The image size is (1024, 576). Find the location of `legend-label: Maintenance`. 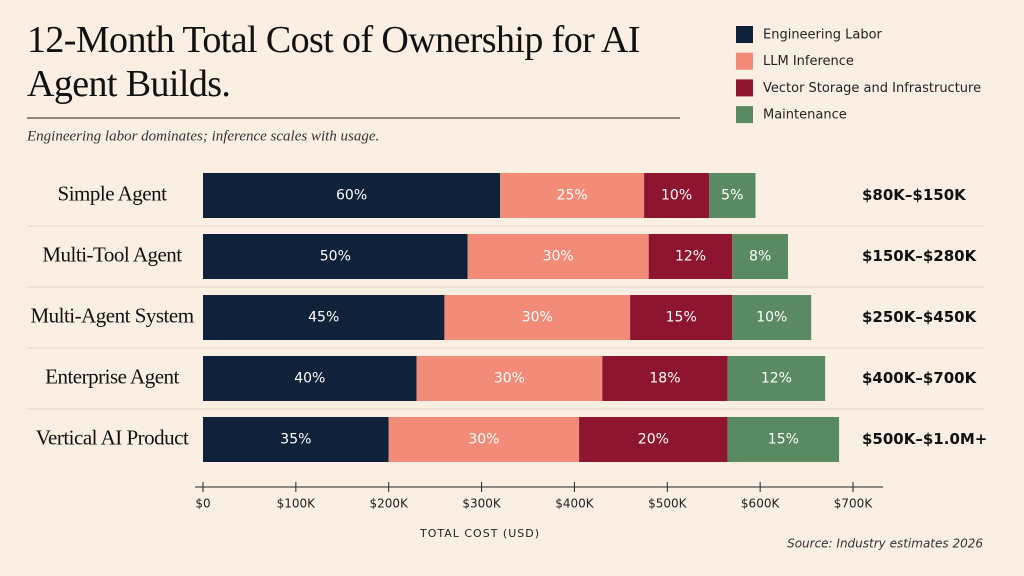

legend-label: Maintenance is located at coordinates (805, 115).